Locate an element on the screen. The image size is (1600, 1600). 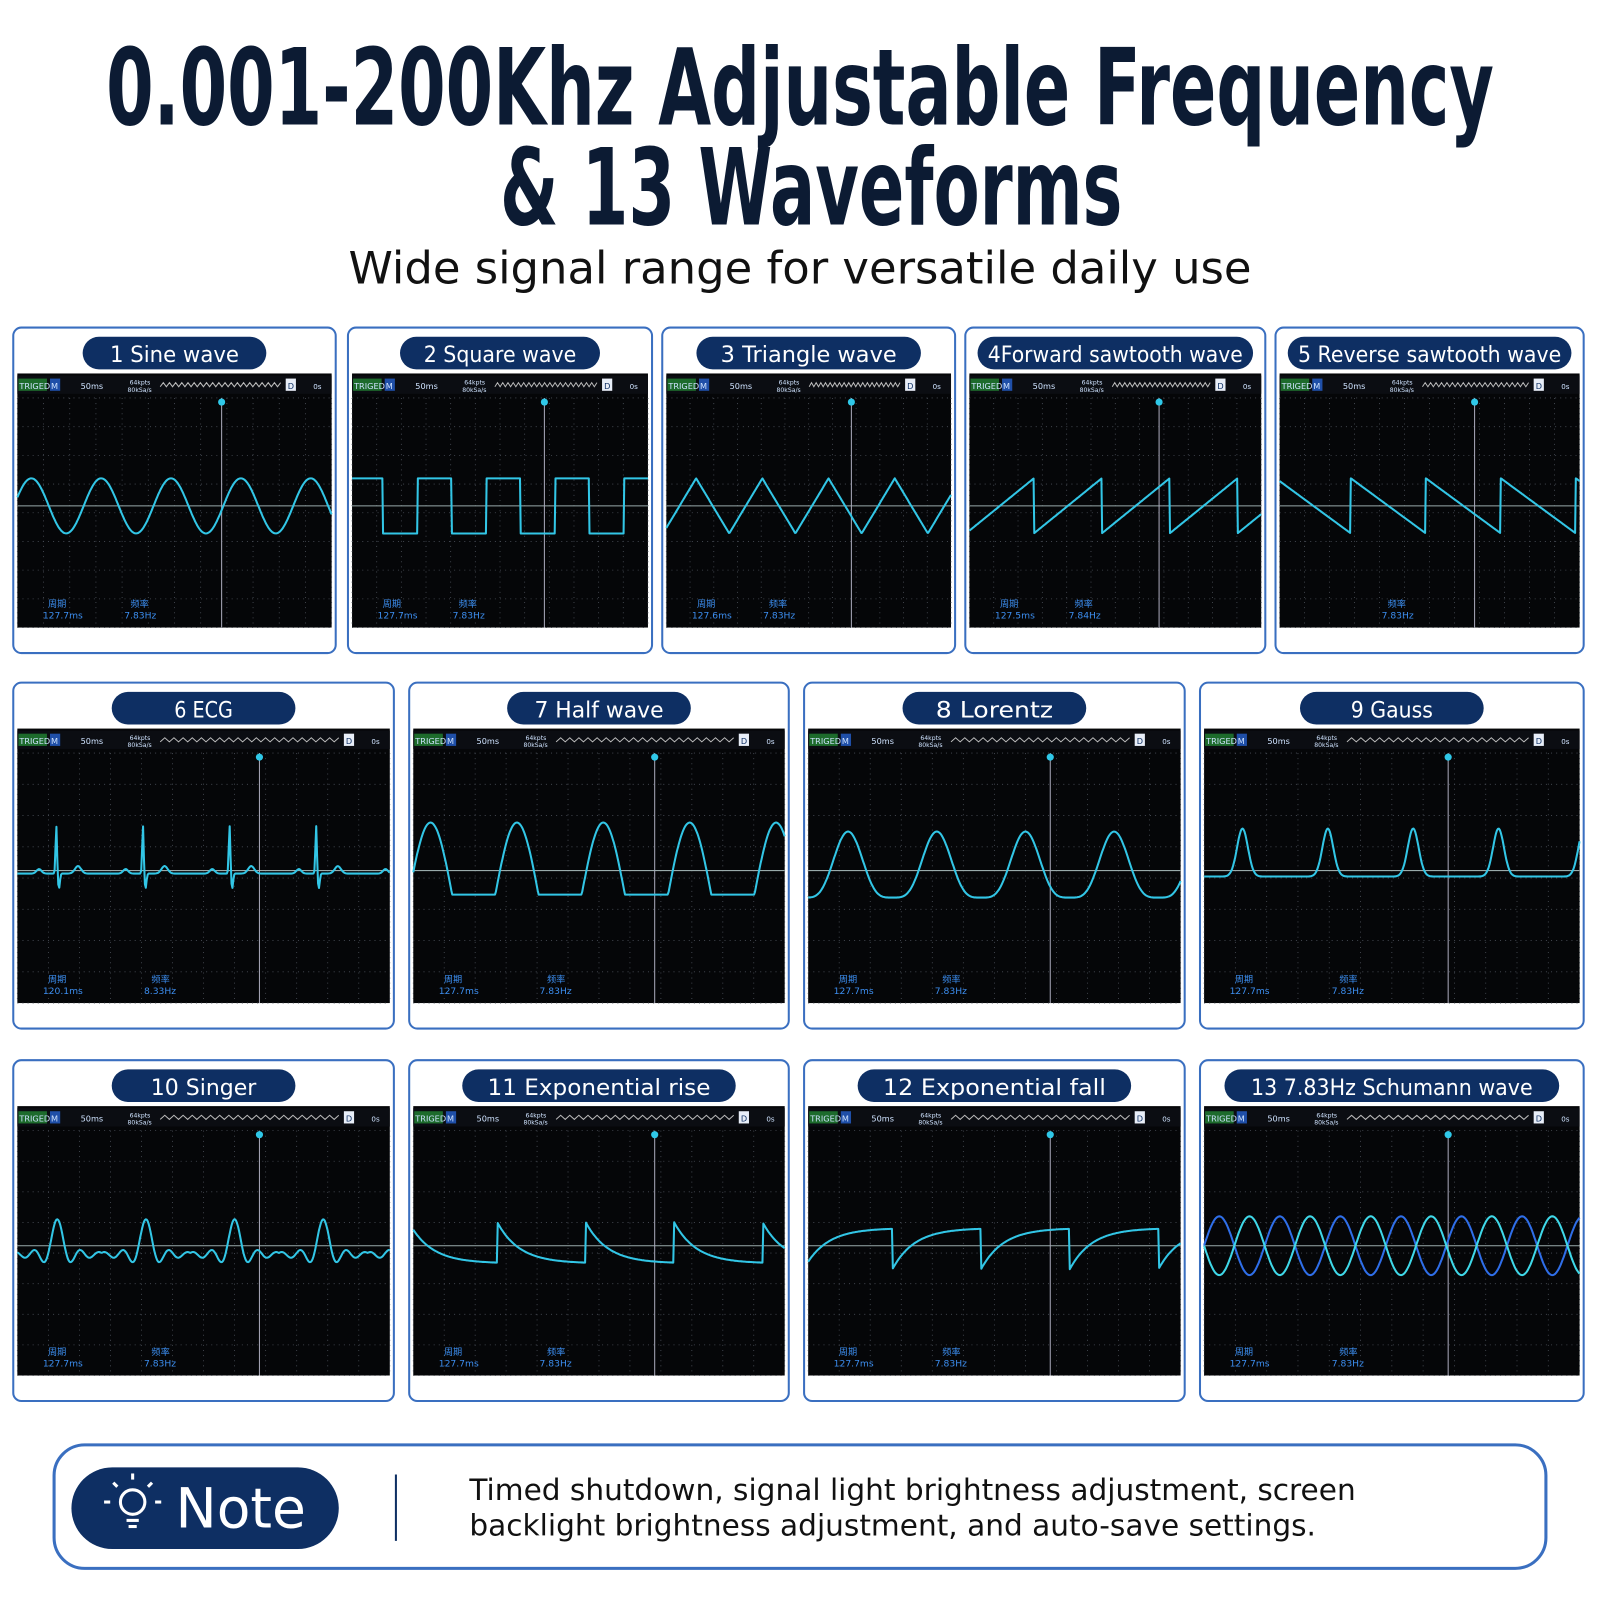
panel-label: 3 Triangle wave is located at coordinates (809, 355).